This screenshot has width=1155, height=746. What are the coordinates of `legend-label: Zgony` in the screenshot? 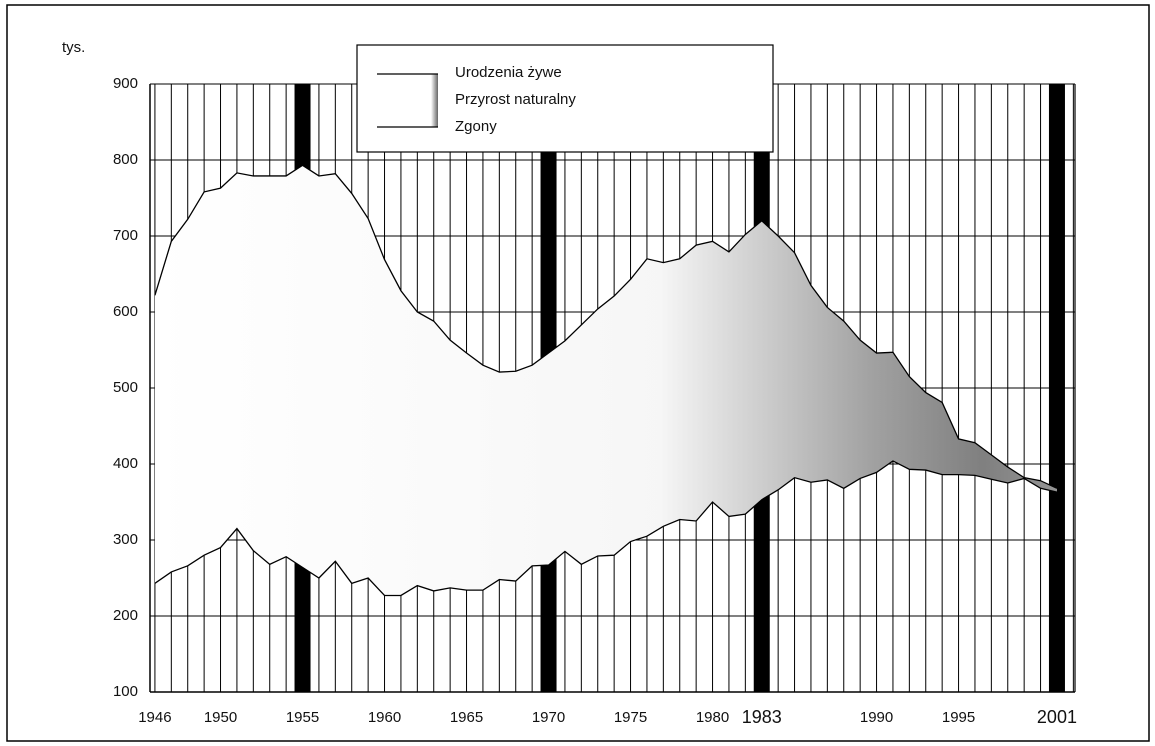 It's located at (476, 126).